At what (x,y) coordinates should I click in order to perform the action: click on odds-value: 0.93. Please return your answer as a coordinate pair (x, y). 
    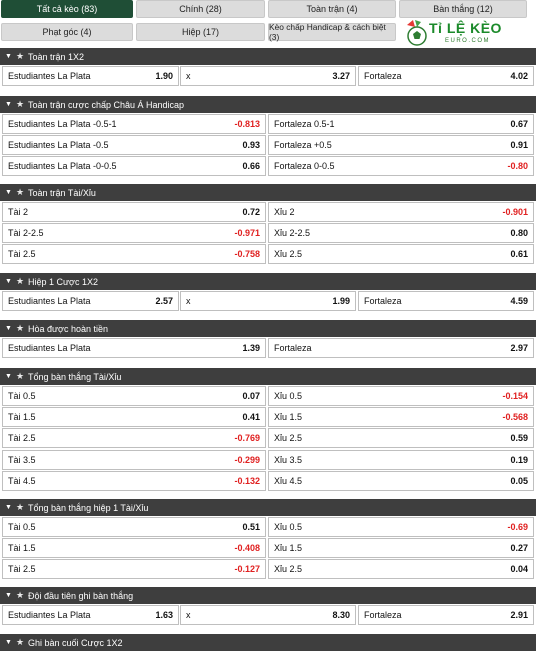
    Looking at the image, I should click on (251, 145).